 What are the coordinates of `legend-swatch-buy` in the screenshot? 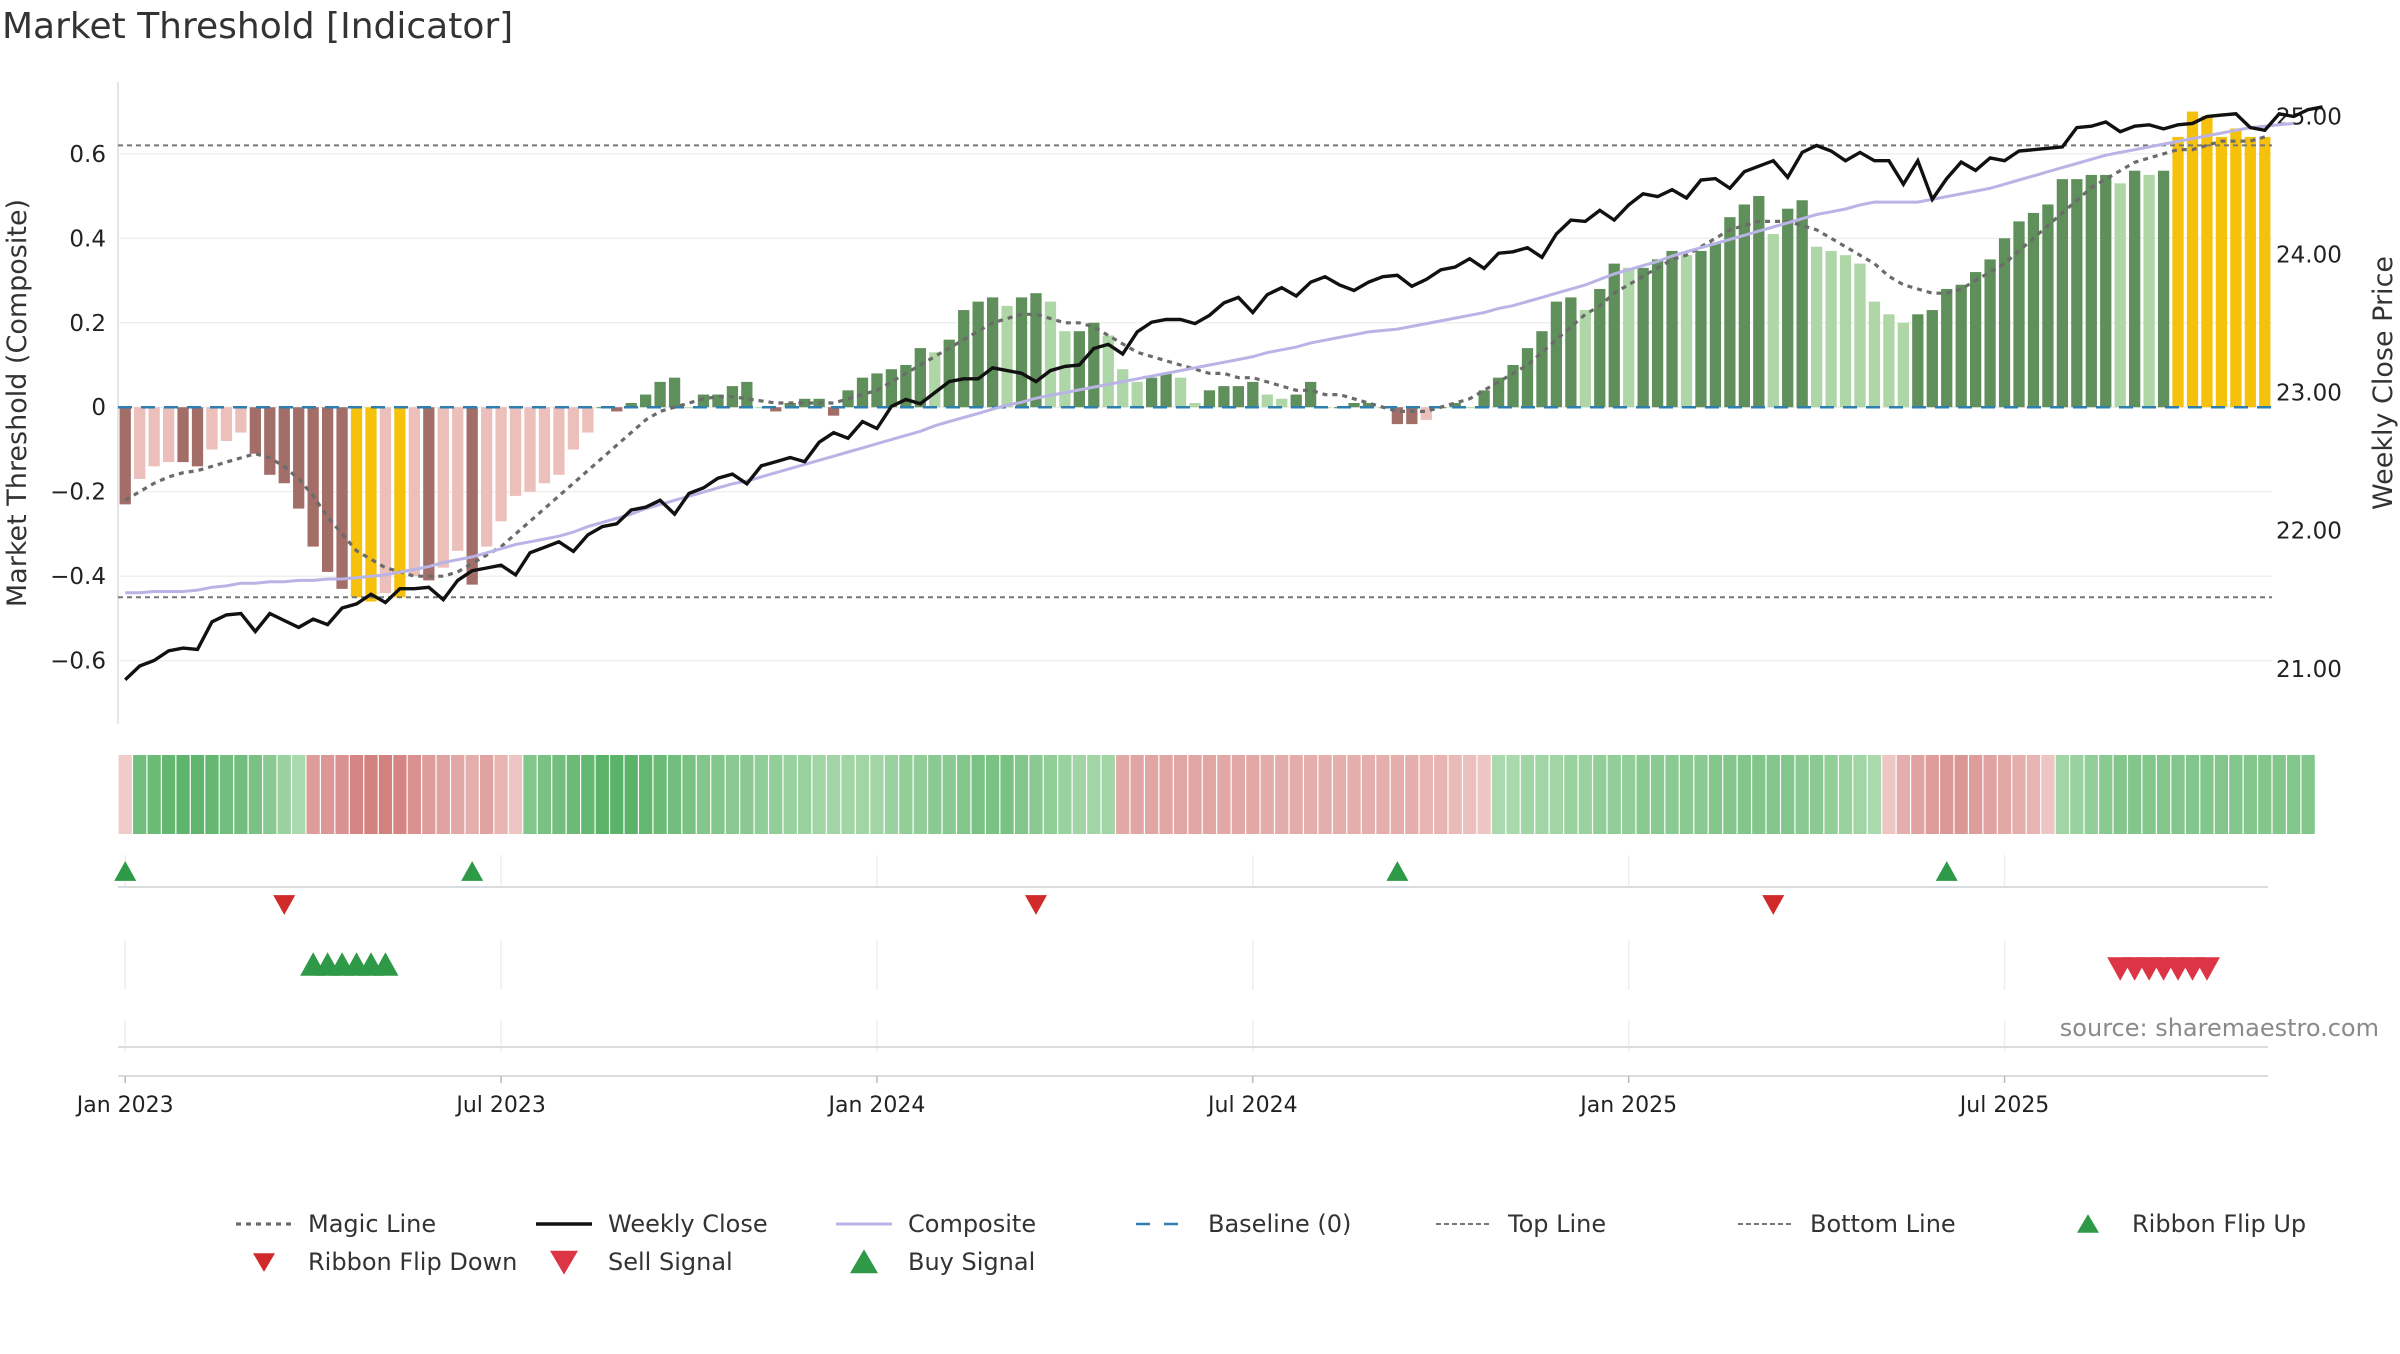 It's located at (864, 1261).